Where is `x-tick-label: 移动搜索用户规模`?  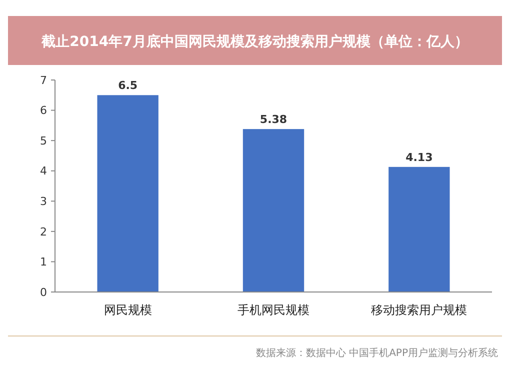
x-tick-label: 移动搜索用户规模 is located at coordinates (419, 310).